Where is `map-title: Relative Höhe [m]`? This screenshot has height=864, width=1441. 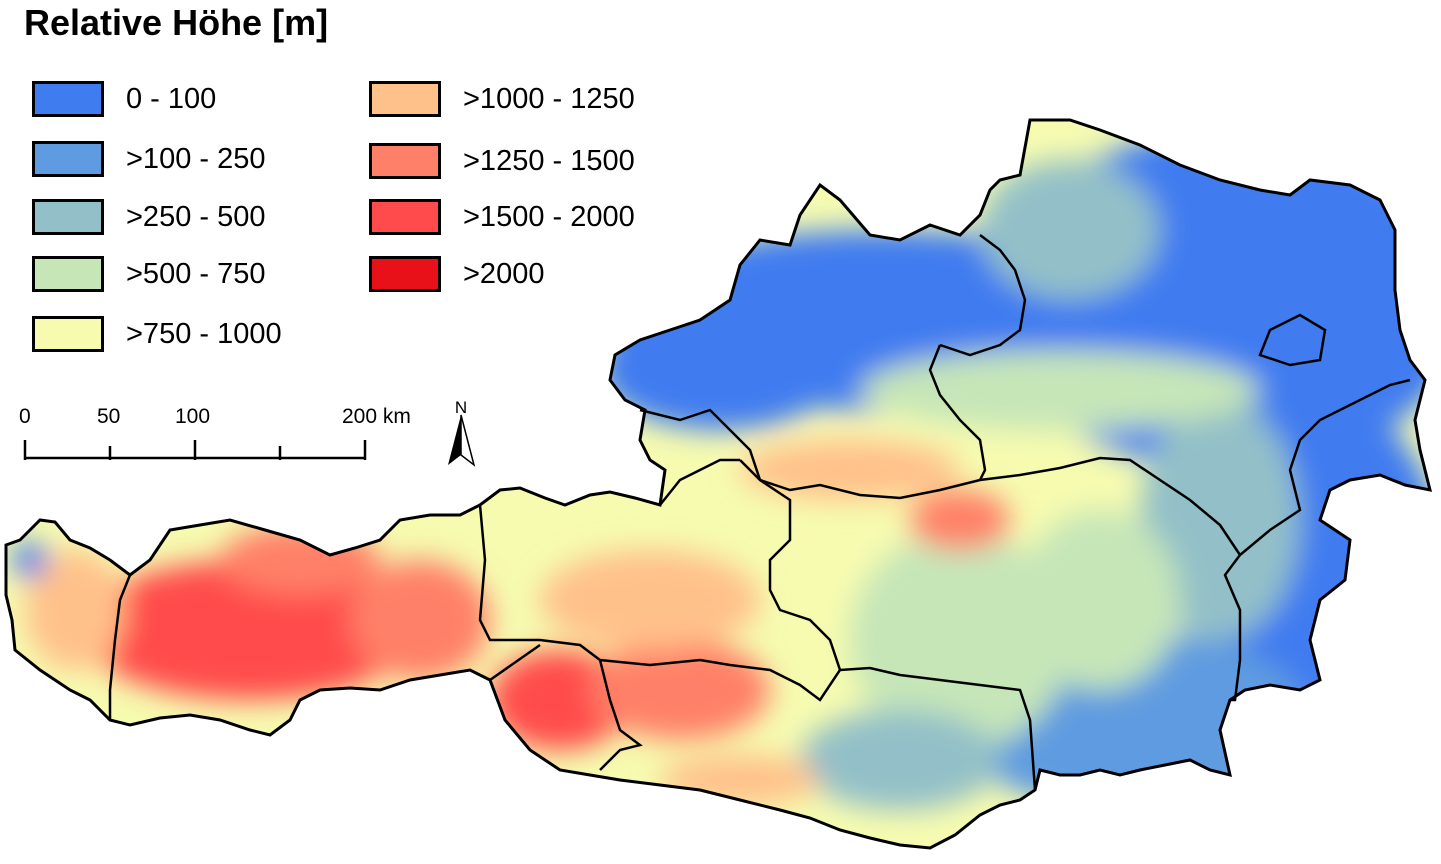
map-title: Relative Höhe [m] is located at coordinates (176, 22).